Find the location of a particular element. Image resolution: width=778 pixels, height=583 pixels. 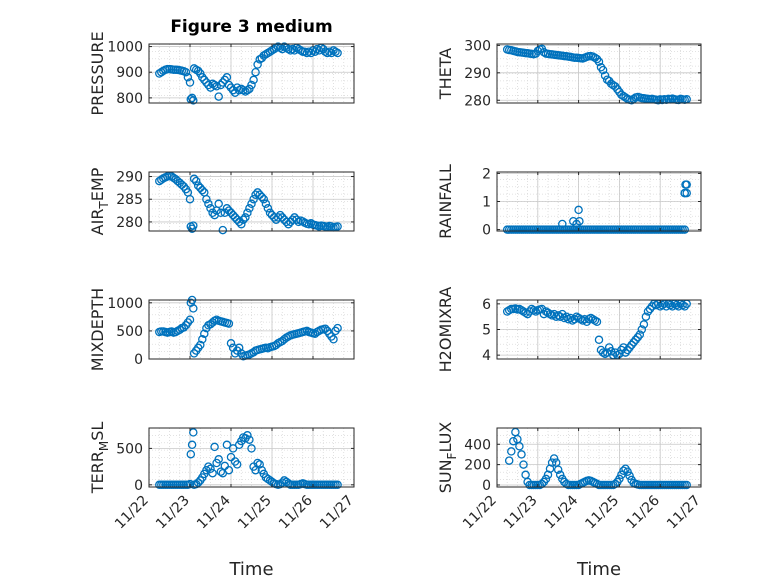

subplot-3: 280 285 290 AIRTEMP is located at coordinates (221, 201).